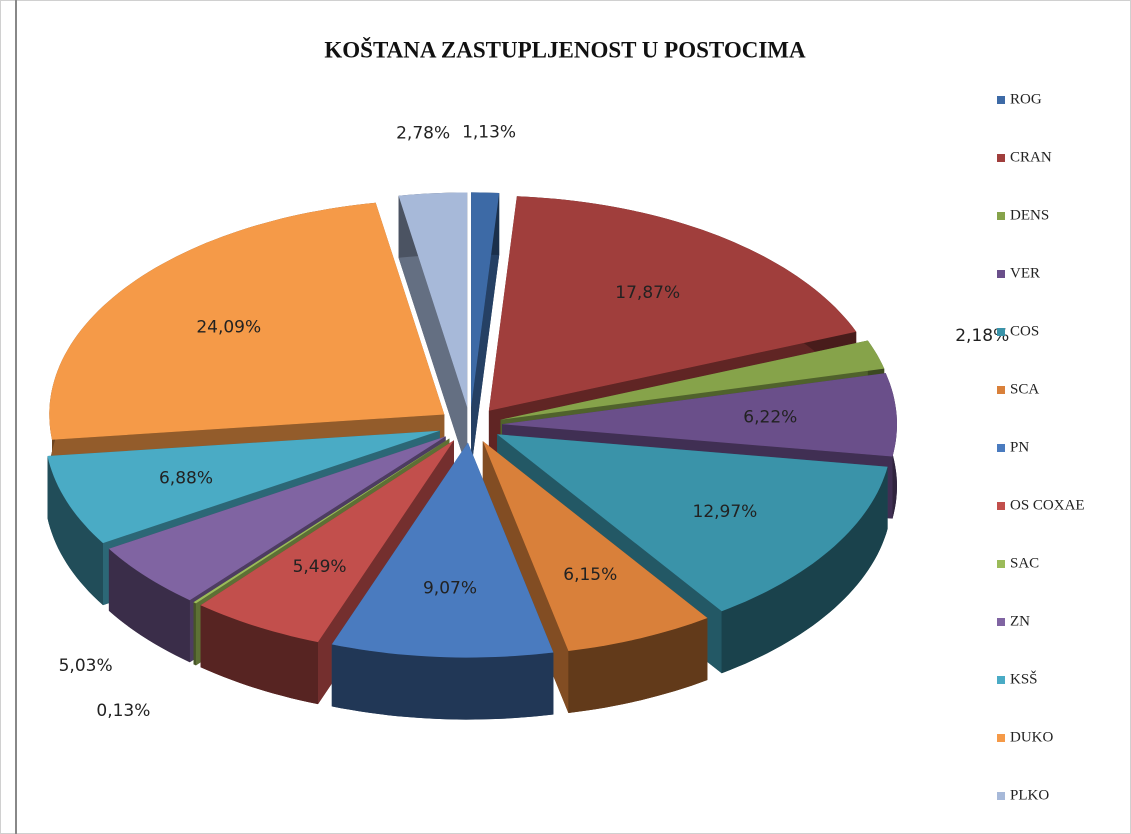 Image resolution: width=1131 pixels, height=834 pixels. Describe the element at coordinates (1031, 157) in the screenshot. I see `legend-label: CRAN` at that location.